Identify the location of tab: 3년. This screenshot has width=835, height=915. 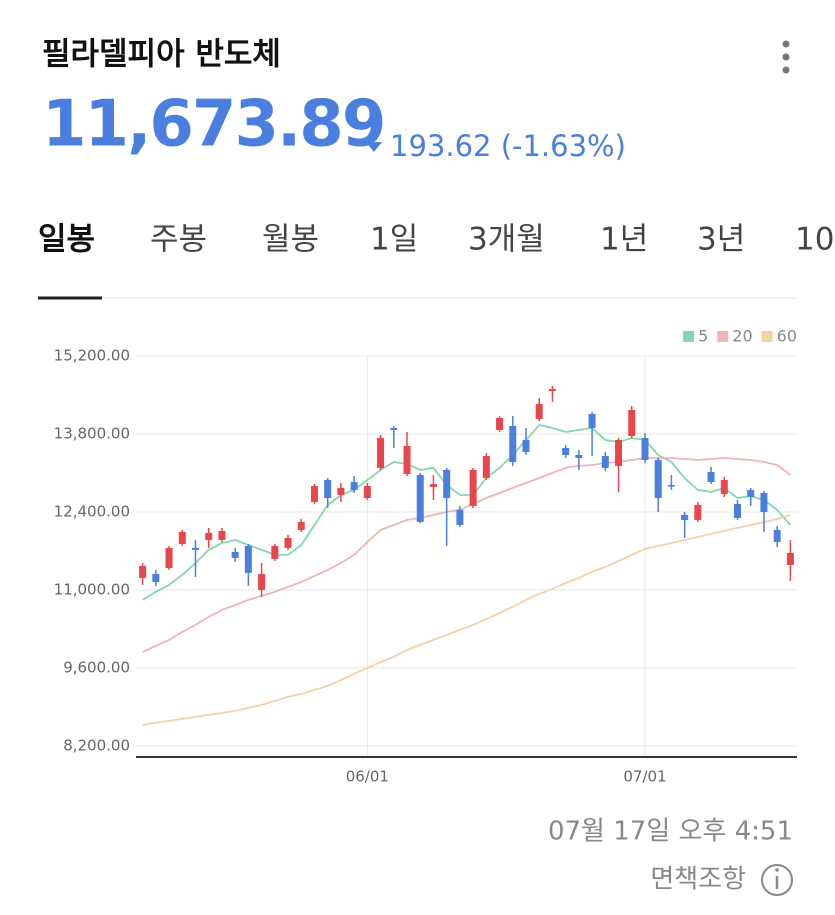
(721, 240).